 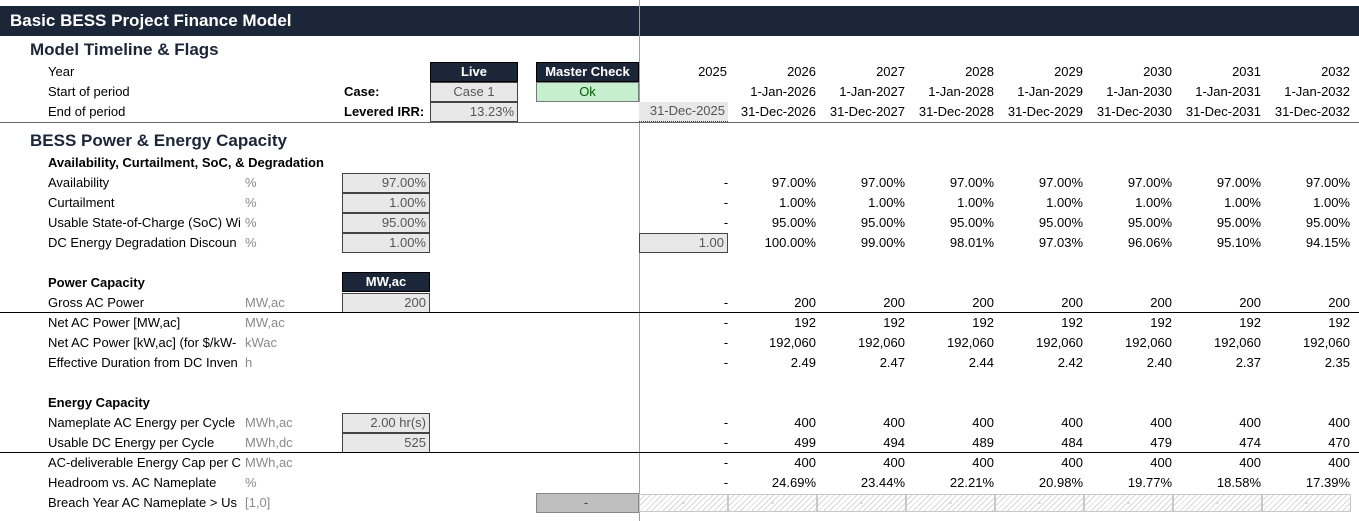 I want to click on period-end-date: 31-Dec-2030, so click(x=1134, y=111).